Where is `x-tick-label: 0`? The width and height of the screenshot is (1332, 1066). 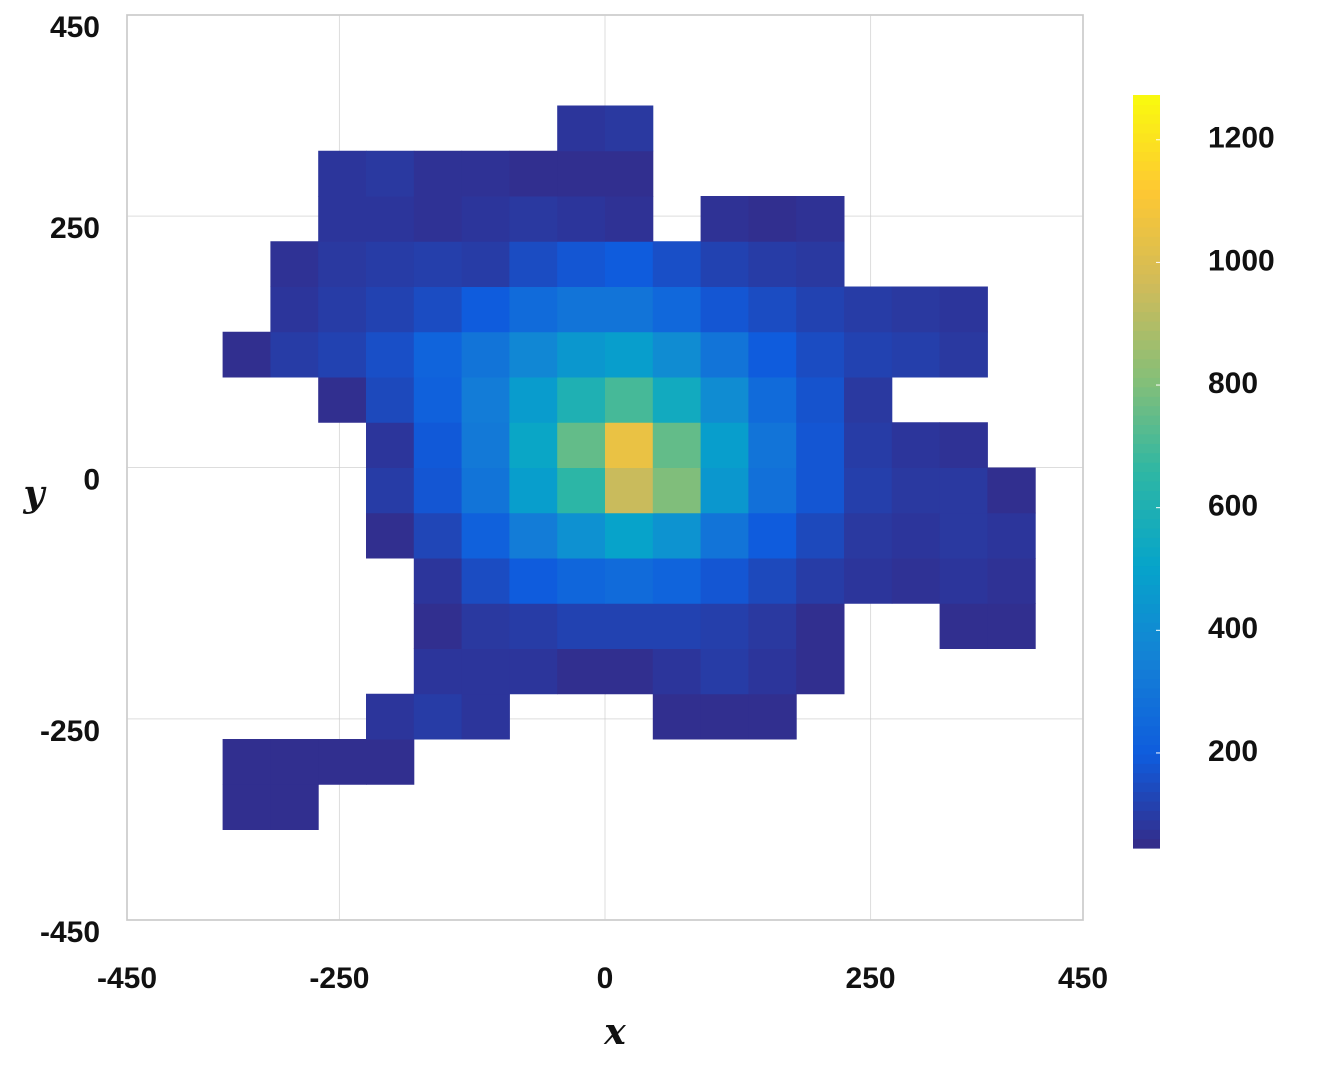 x-tick-label: 0 is located at coordinates (605, 978).